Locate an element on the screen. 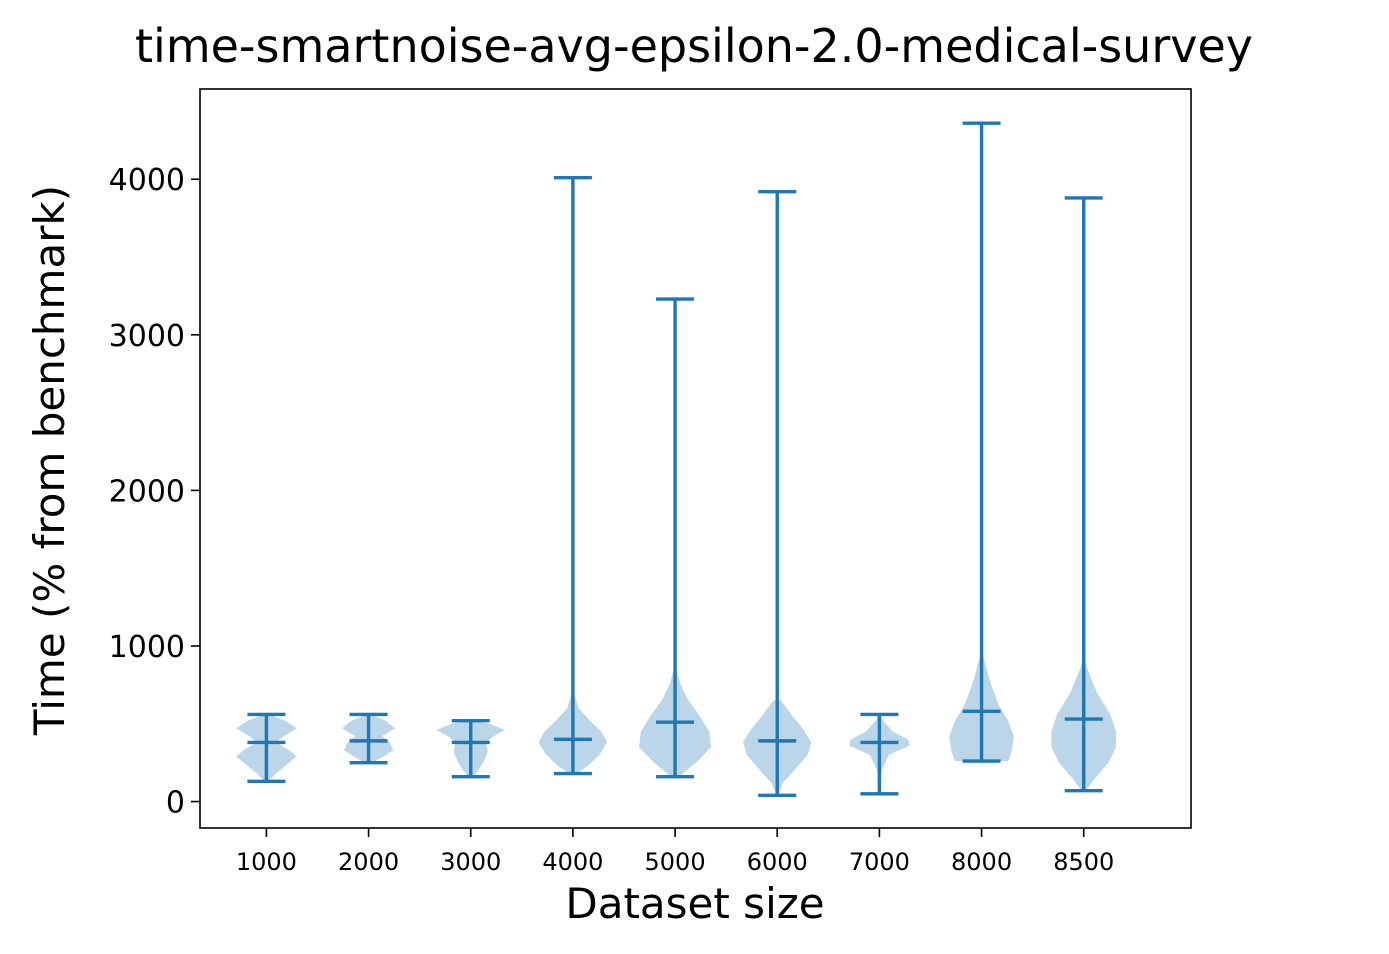  y-tick-label: 3000 is located at coordinates (147, 336).